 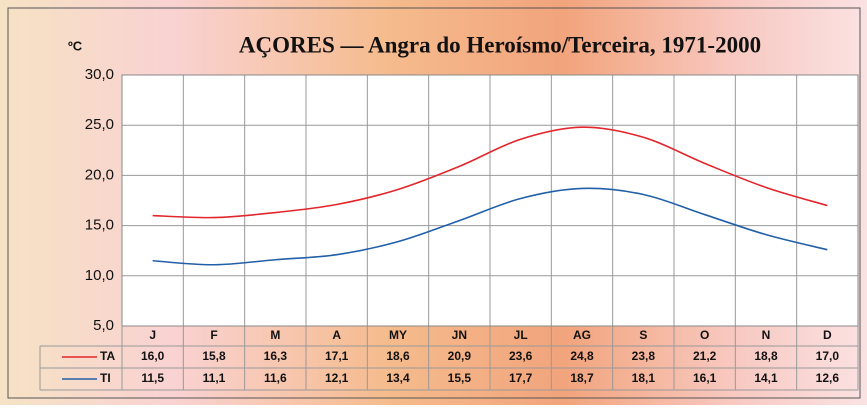 I want to click on table-value: 23,6, so click(x=521, y=356).